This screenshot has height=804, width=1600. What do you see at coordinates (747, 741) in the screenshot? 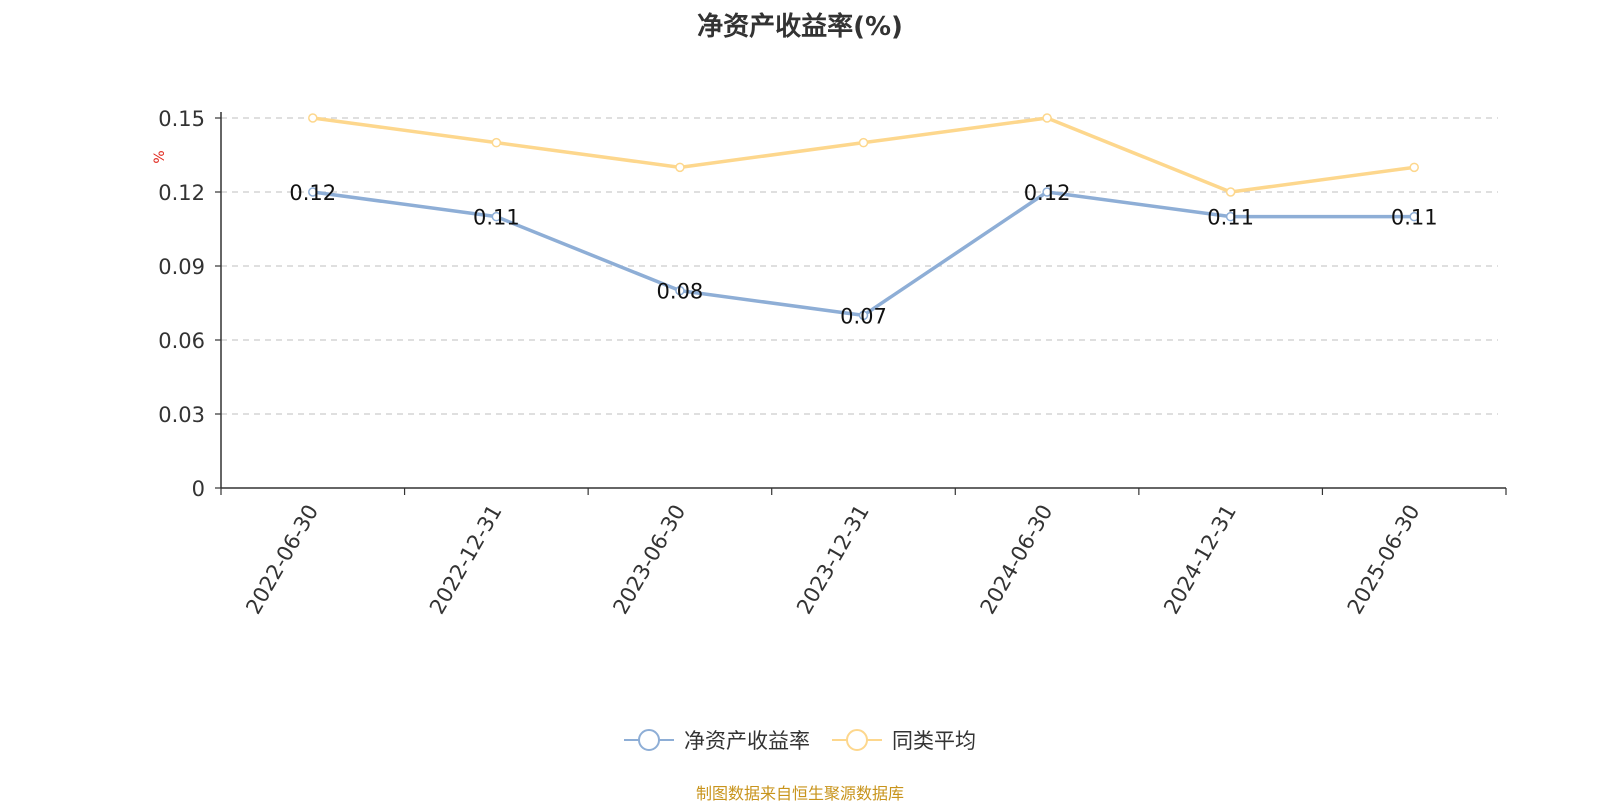
I see `legend-label-roe: 净资产收益率` at bounding box center [747, 741].